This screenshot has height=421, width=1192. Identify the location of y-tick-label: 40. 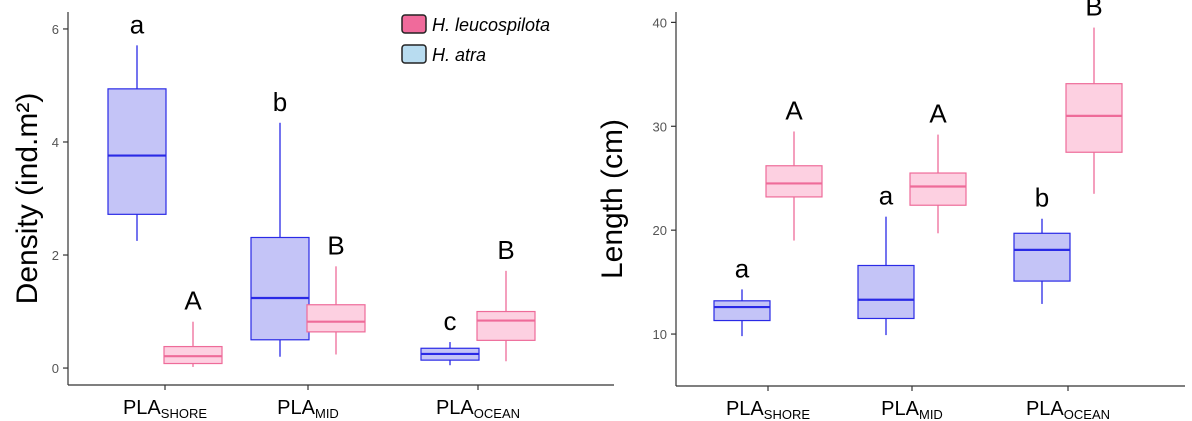
(660, 22).